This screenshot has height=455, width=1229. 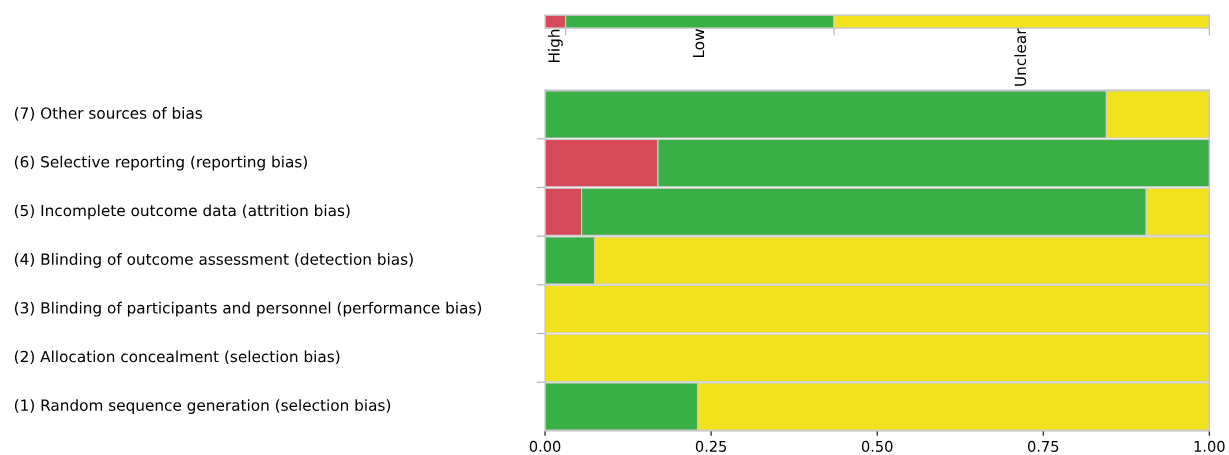 What do you see at coordinates (711, 446) in the screenshot?
I see `x-tick-label: 0.25` at bounding box center [711, 446].